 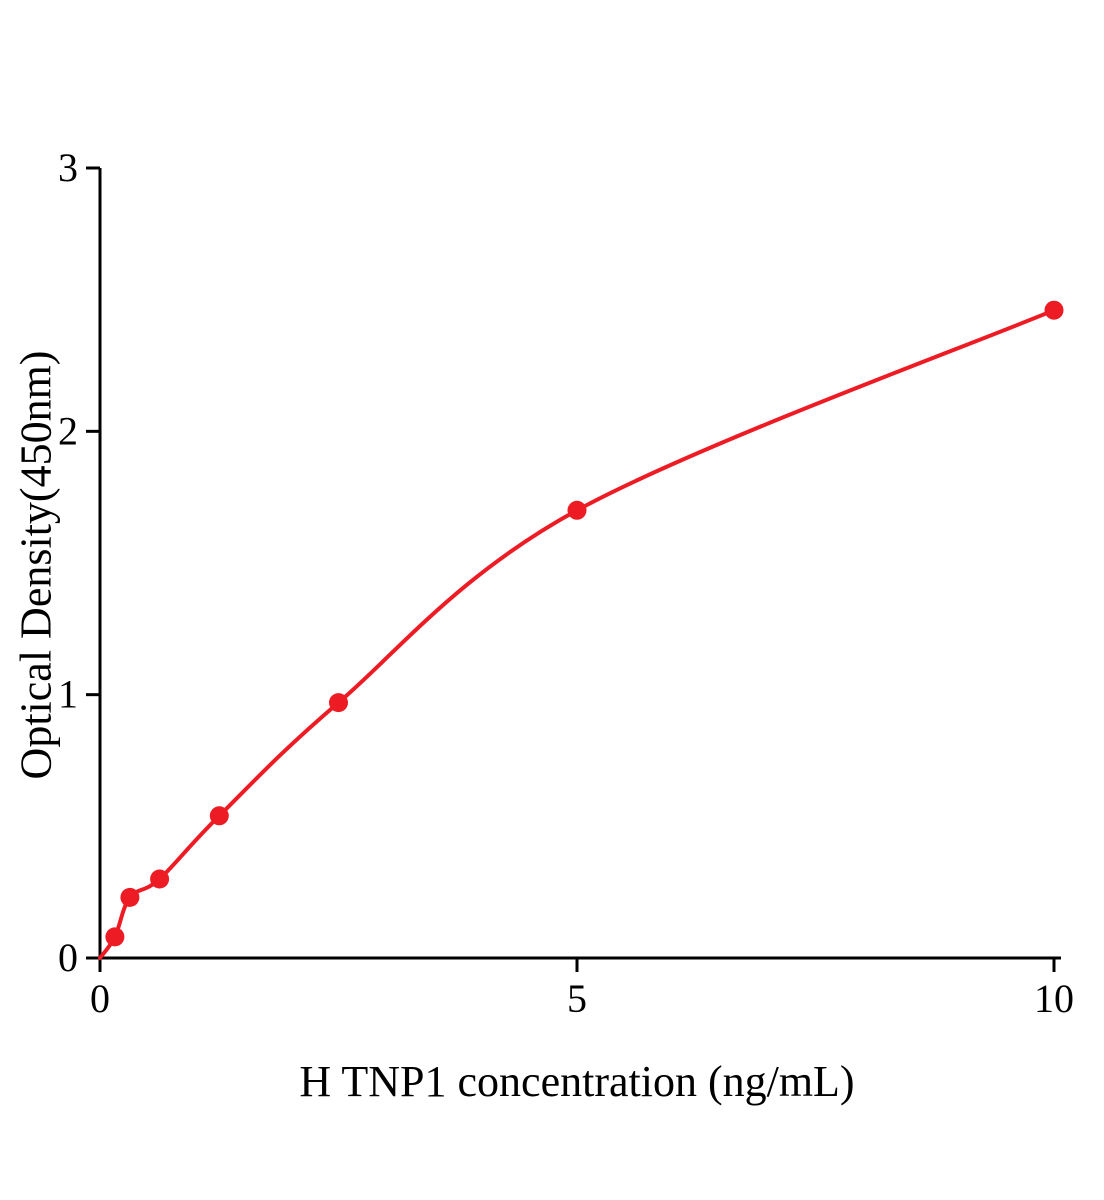 What do you see at coordinates (577, 1081) in the screenshot?
I see `x-axis-title: H TNP1 concentration (ng/mL)` at bounding box center [577, 1081].